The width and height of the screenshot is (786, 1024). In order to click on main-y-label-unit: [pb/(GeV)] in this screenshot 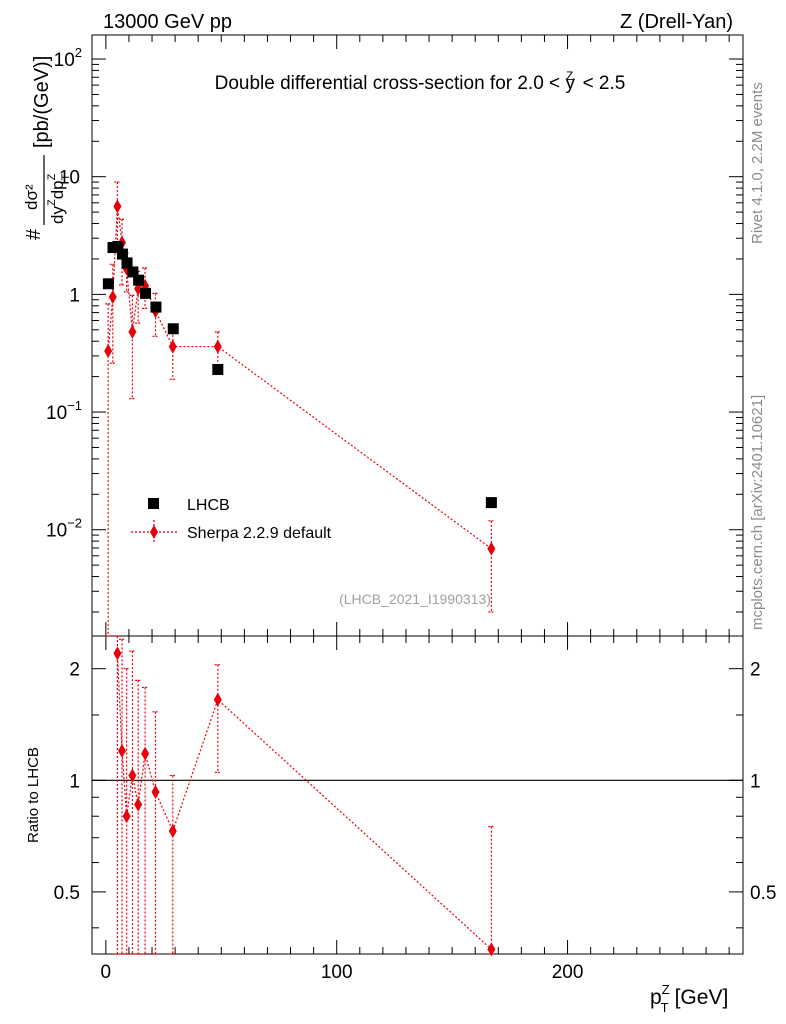, I will do `click(42, 102)`.